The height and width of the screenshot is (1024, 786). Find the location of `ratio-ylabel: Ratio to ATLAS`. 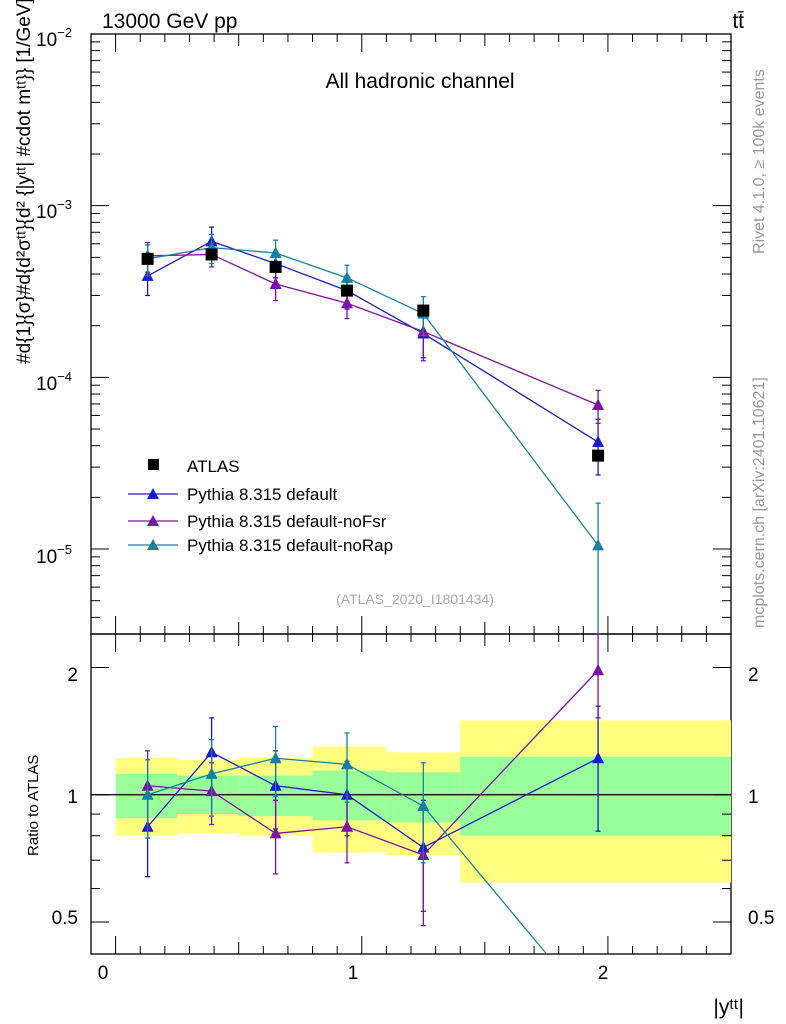

ratio-ylabel: Ratio to ATLAS is located at coordinates (33, 805).